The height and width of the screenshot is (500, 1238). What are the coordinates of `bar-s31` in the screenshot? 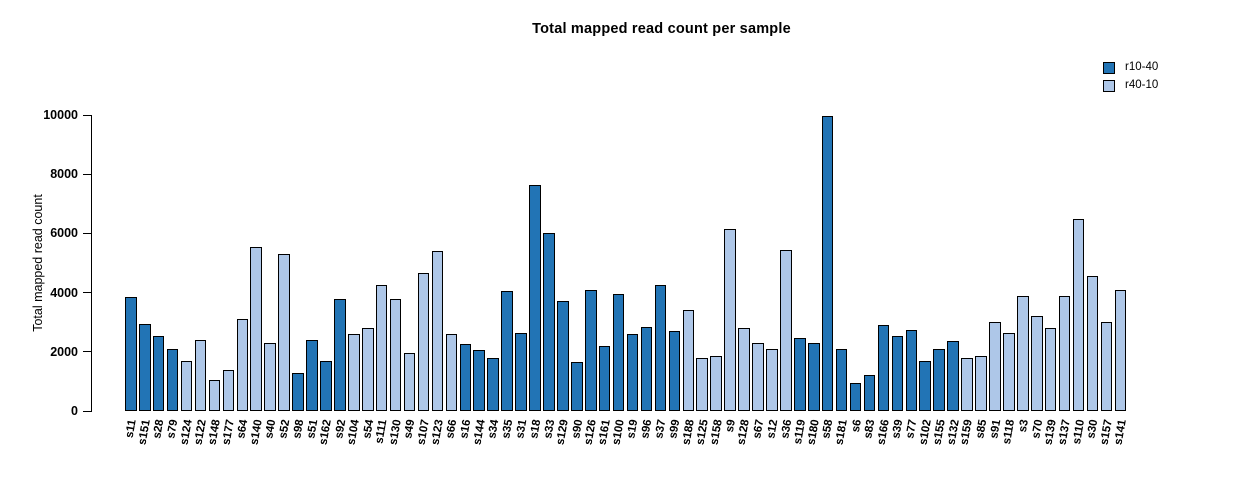 It's located at (521, 371).